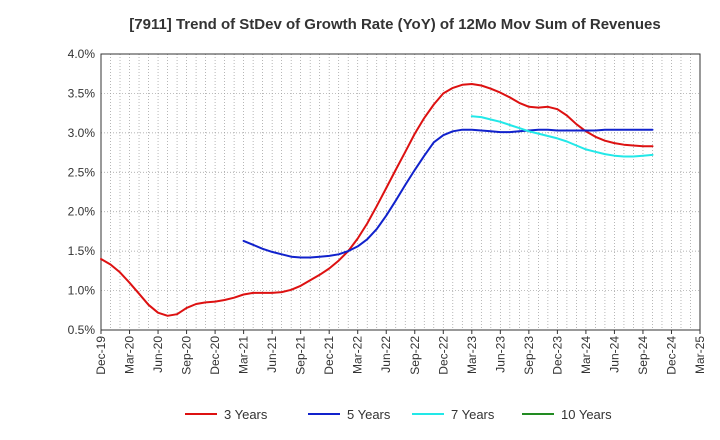 The image size is (720, 440). Describe the element at coordinates (82, 172) in the screenshot. I see `y-tick-label: 2.5%` at that location.